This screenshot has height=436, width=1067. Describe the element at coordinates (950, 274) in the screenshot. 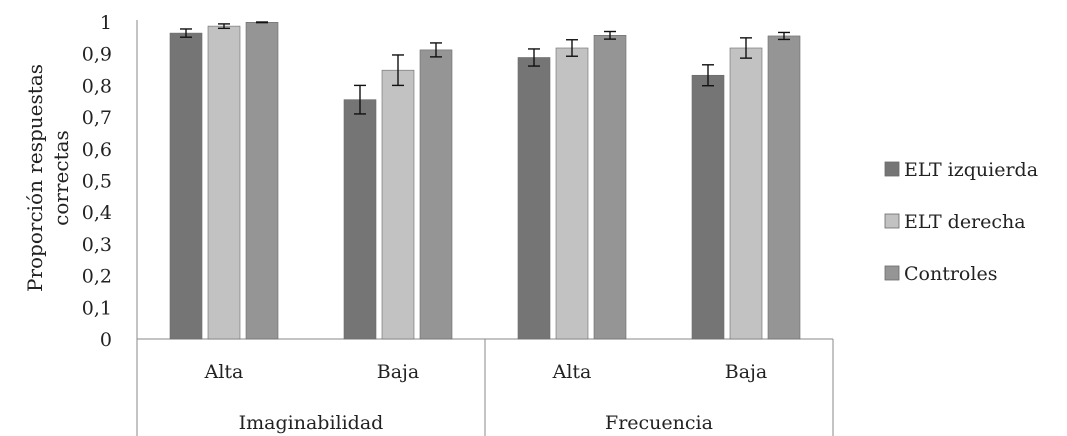

I see `legend-label: Controles` at that location.